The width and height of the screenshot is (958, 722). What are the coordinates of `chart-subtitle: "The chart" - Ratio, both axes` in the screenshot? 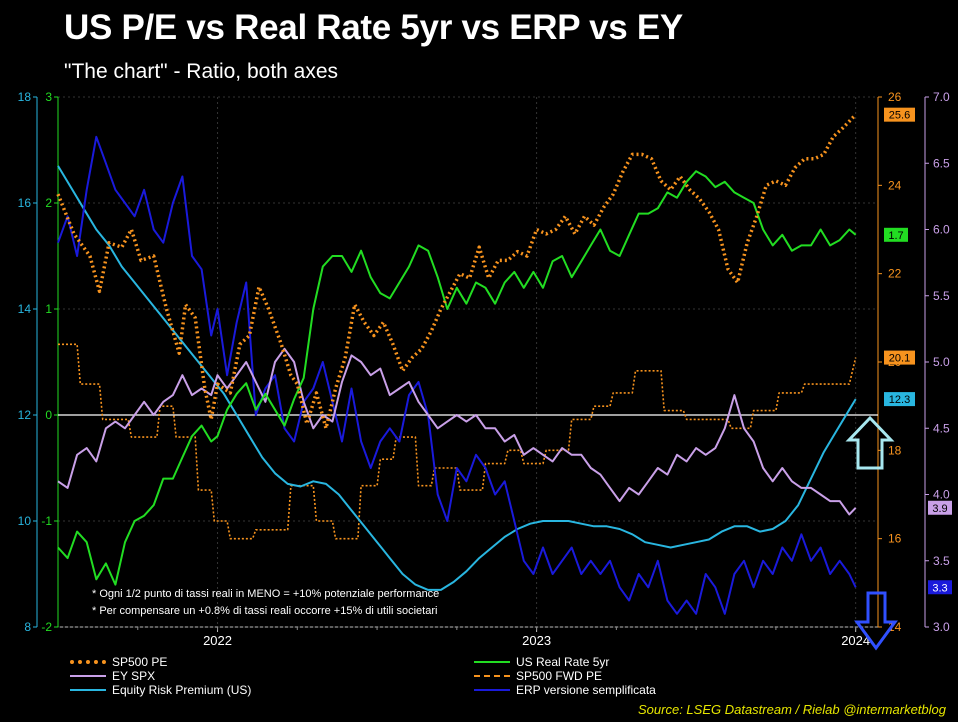 It's located at (201, 71).